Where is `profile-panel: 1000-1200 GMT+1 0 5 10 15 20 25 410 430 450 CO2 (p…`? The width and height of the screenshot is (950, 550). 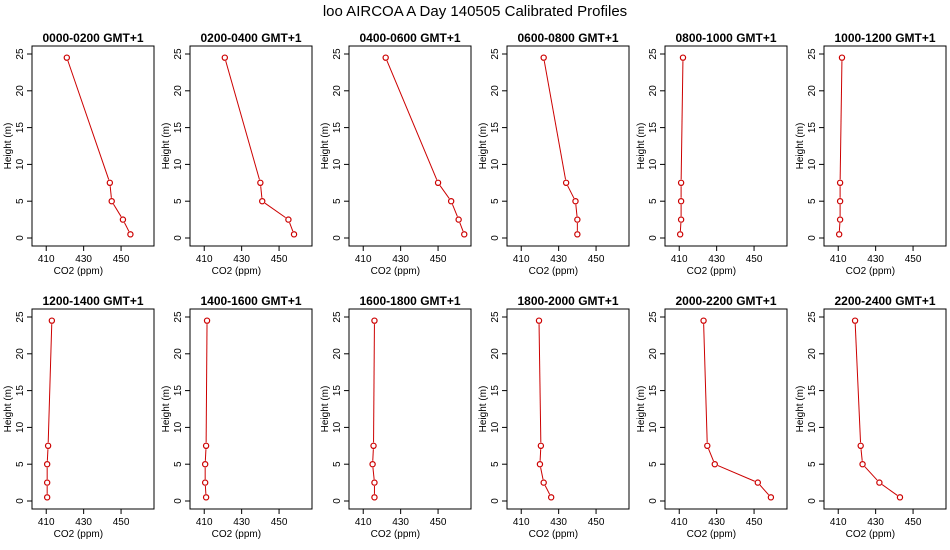
profile-panel: 1000-1200 GMT+1 0 5 10 15 20 25 410 430 450 CO2 (p… is located at coordinates (871, 154).